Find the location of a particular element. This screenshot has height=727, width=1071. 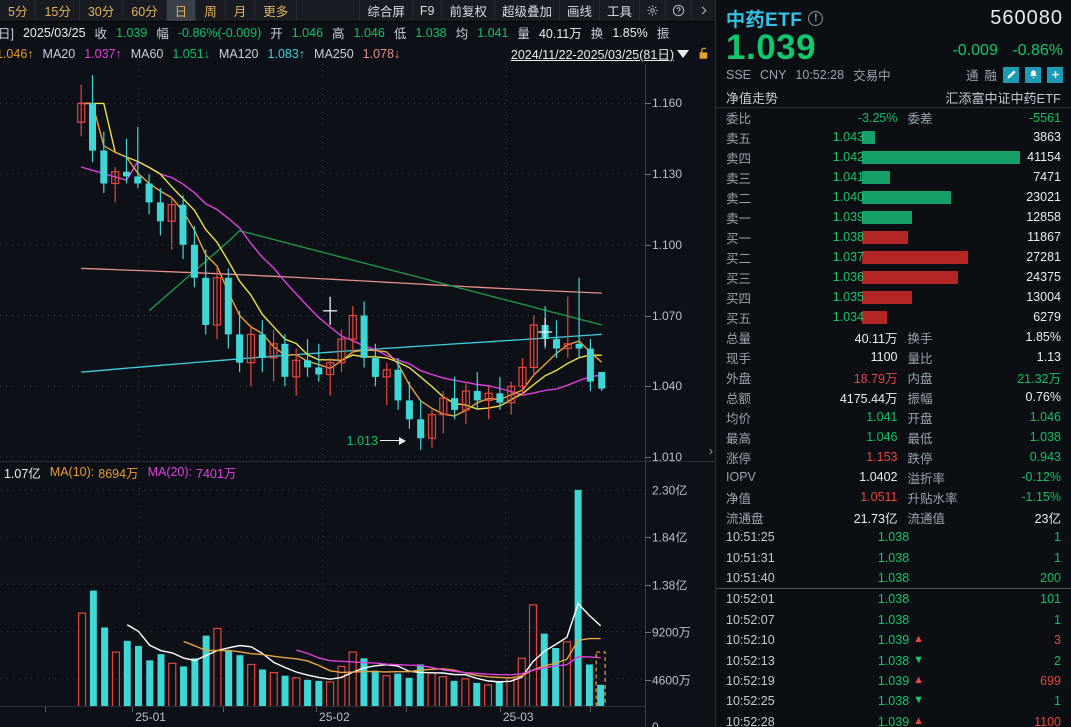

amp-label: 振 is located at coordinates (663, 34).